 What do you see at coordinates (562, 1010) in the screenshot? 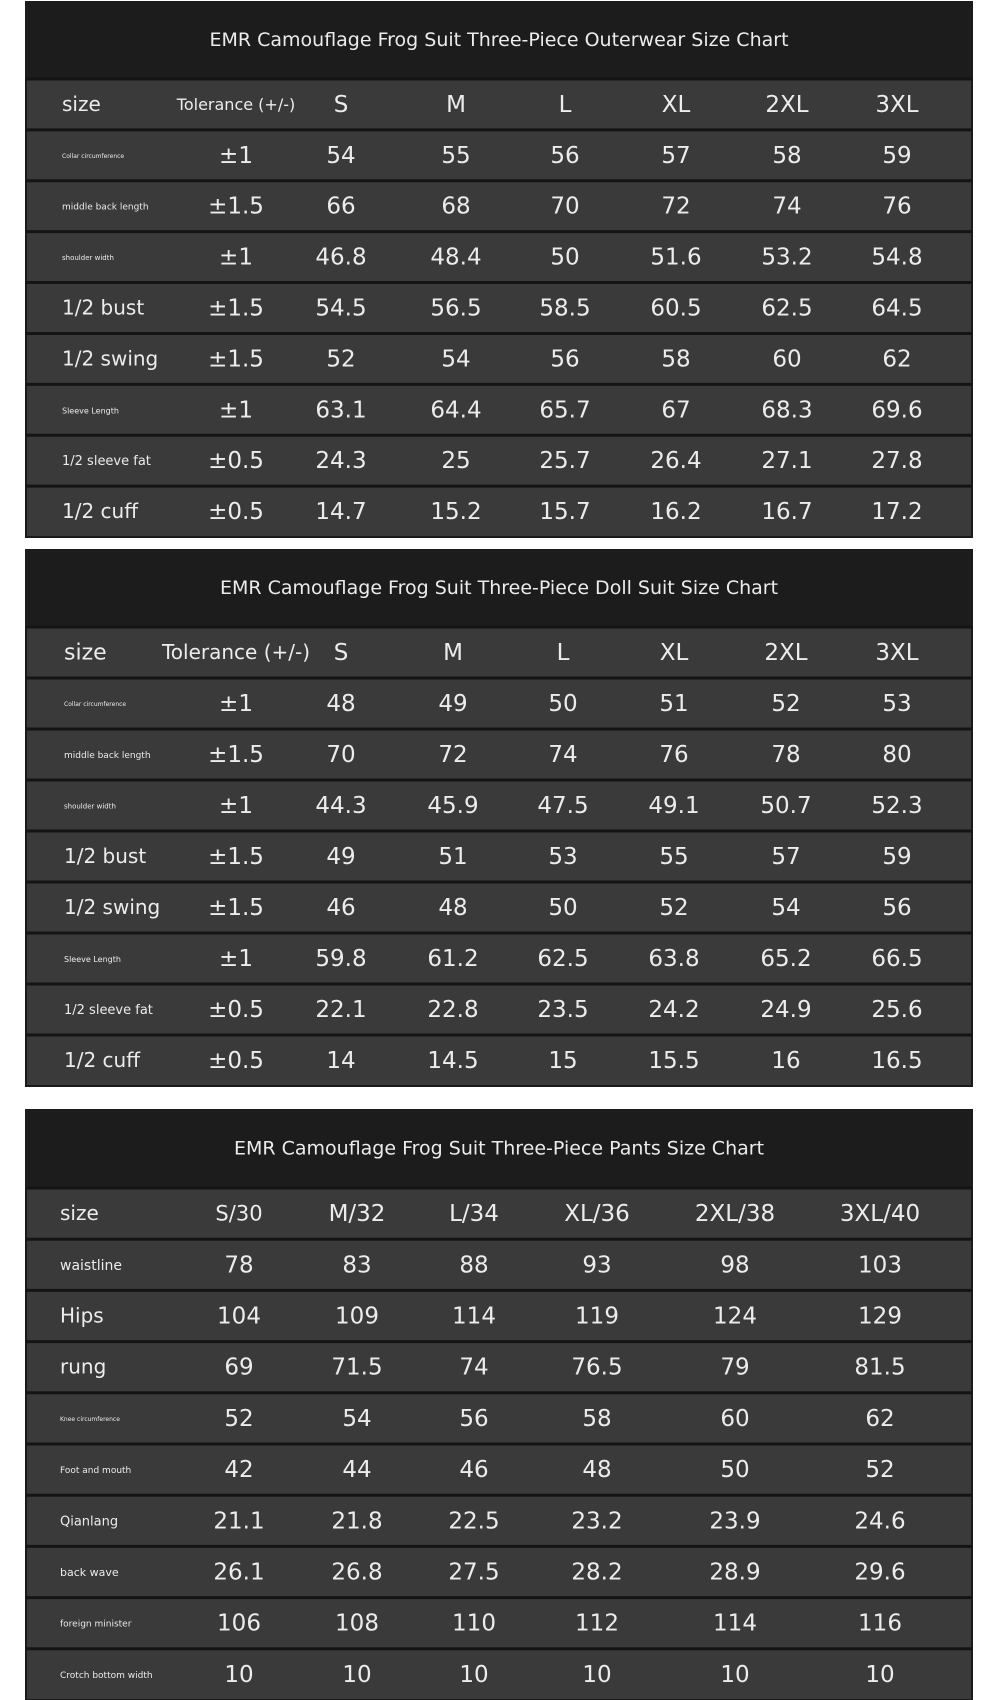
I see `cell: 23.5` at bounding box center [562, 1010].